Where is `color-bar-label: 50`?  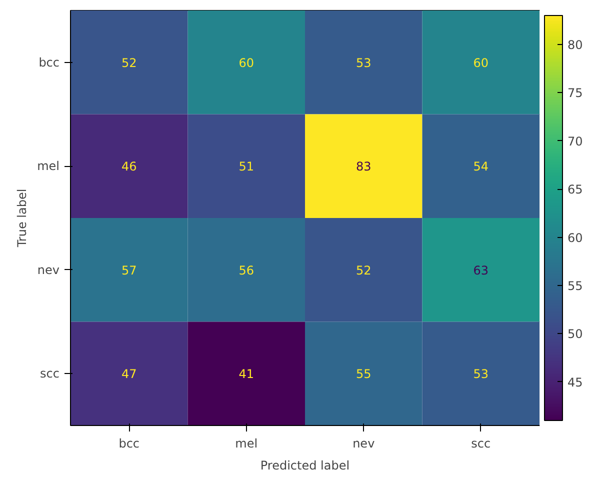 color-bar-label: 50 is located at coordinates (575, 334).